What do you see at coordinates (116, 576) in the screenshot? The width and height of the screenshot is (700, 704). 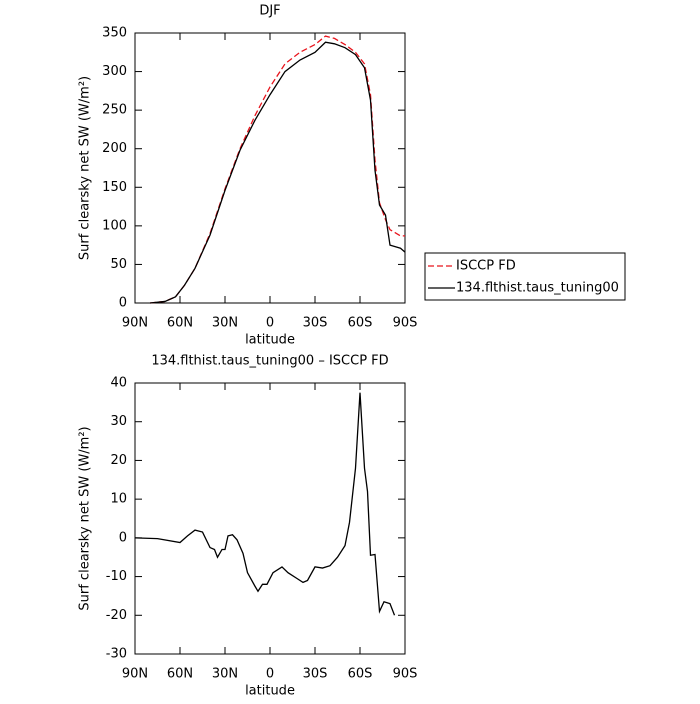 I see `y-tick-label: -10` at bounding box center [116, 576].